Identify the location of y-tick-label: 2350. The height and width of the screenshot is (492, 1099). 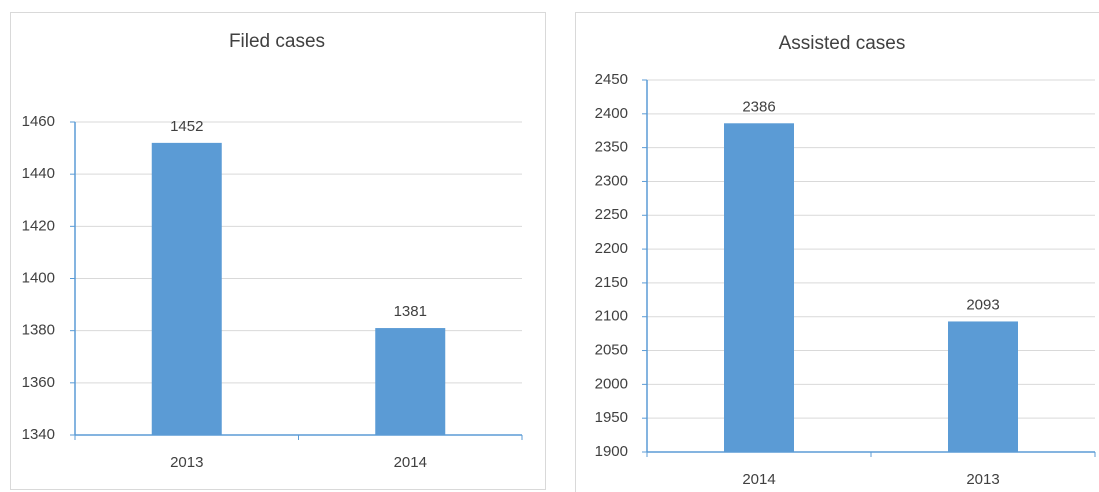
(611, 147).